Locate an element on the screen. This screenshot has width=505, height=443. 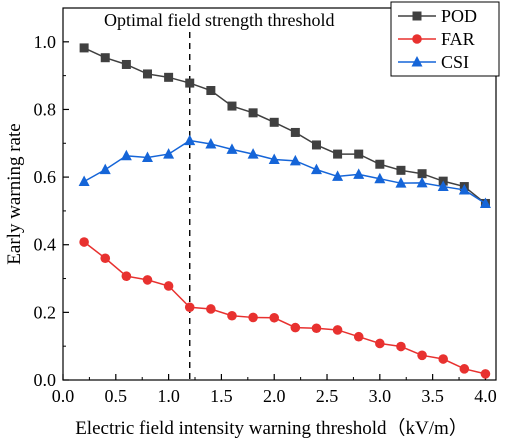
series-csi is located at coordinates (284, 171).